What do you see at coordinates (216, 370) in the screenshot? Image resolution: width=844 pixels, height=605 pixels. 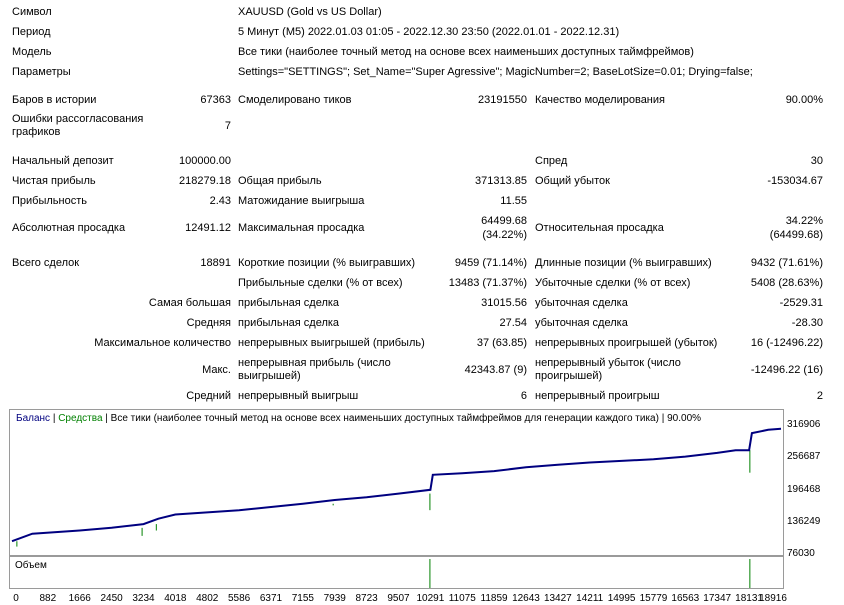 I see `label-max: Макс.` at bounding box center [216, 370].